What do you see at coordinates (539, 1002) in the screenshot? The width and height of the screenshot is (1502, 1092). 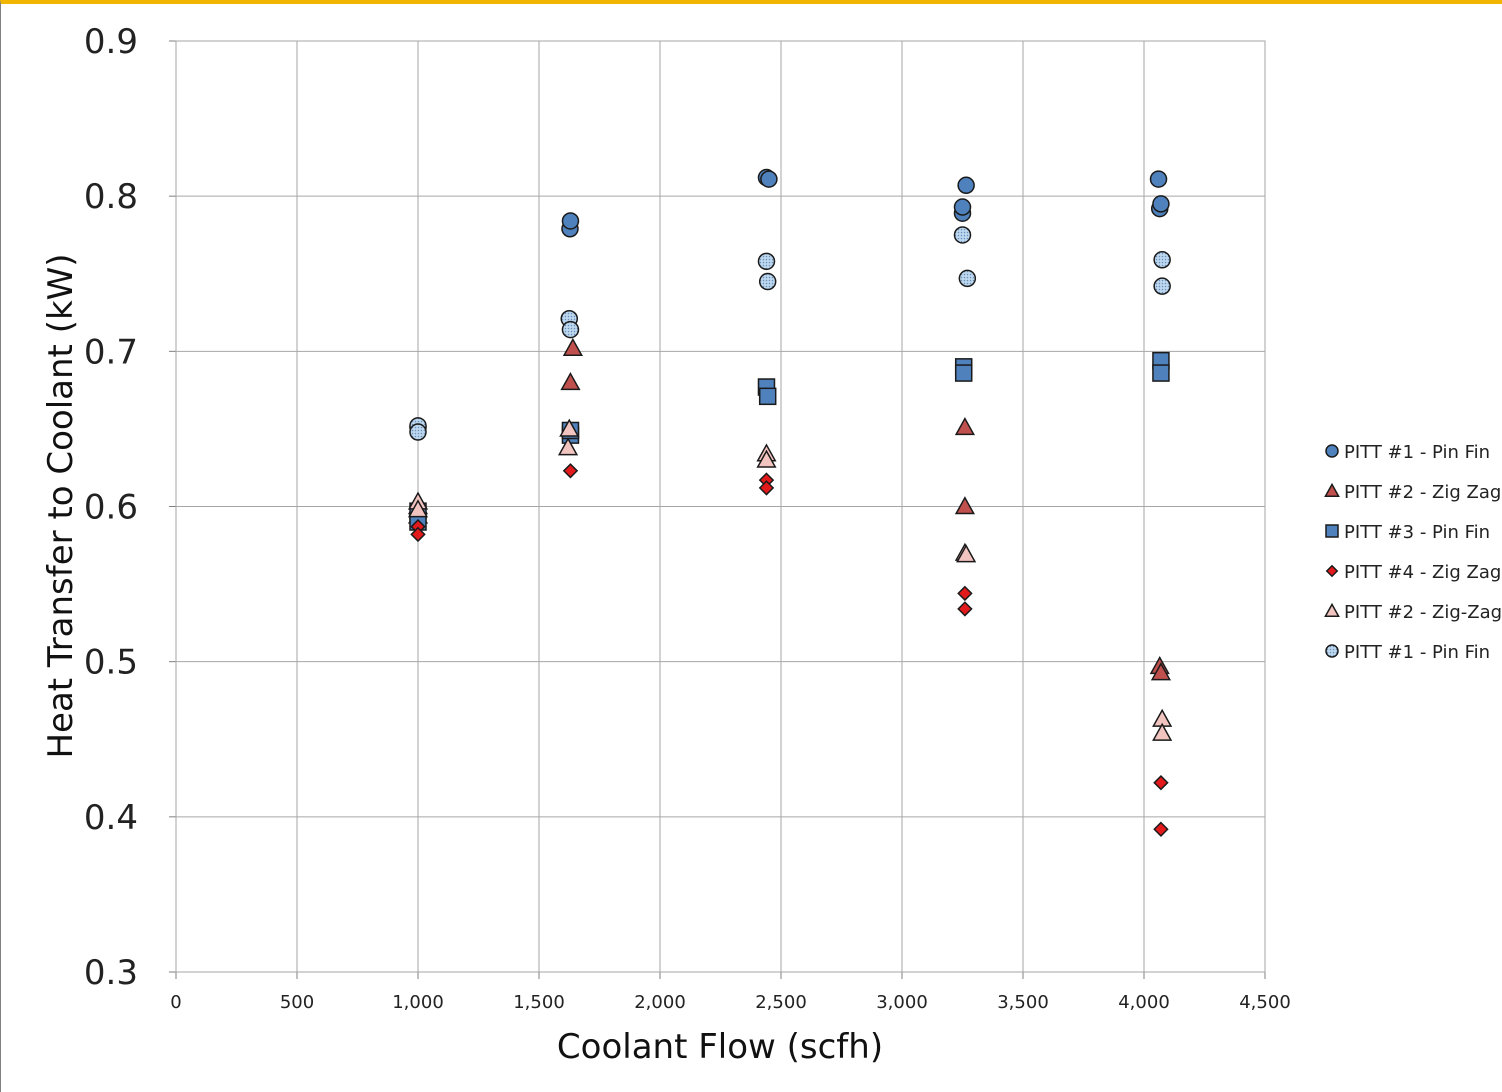 I see `x-tick-label: 1,500` at bounding box center [539, 1002].